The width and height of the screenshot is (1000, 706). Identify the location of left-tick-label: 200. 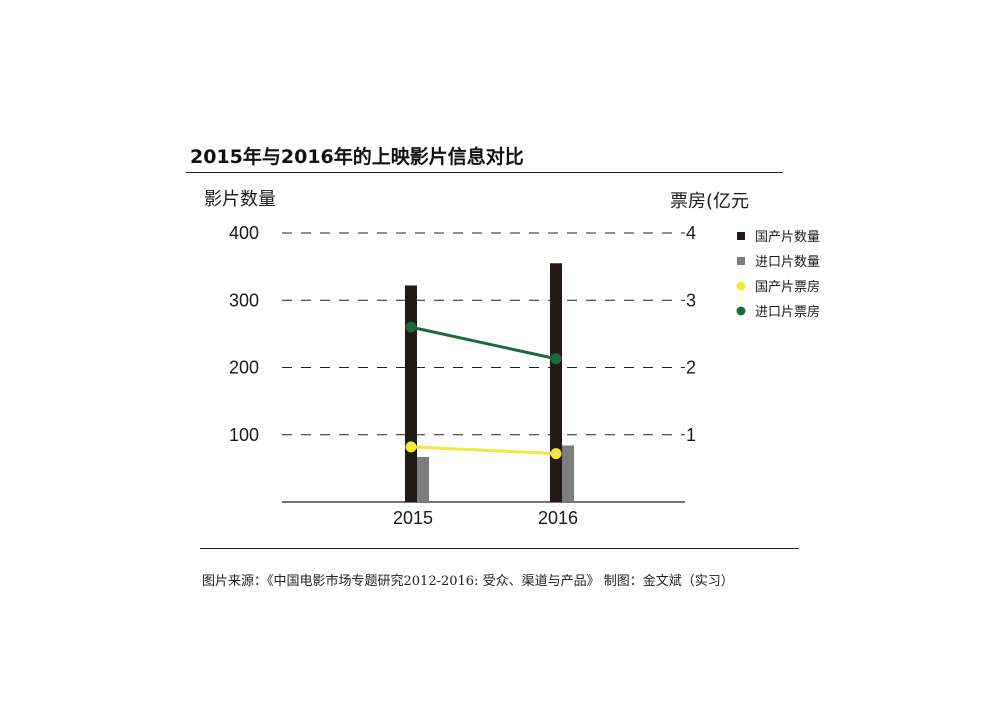
(244, 368).